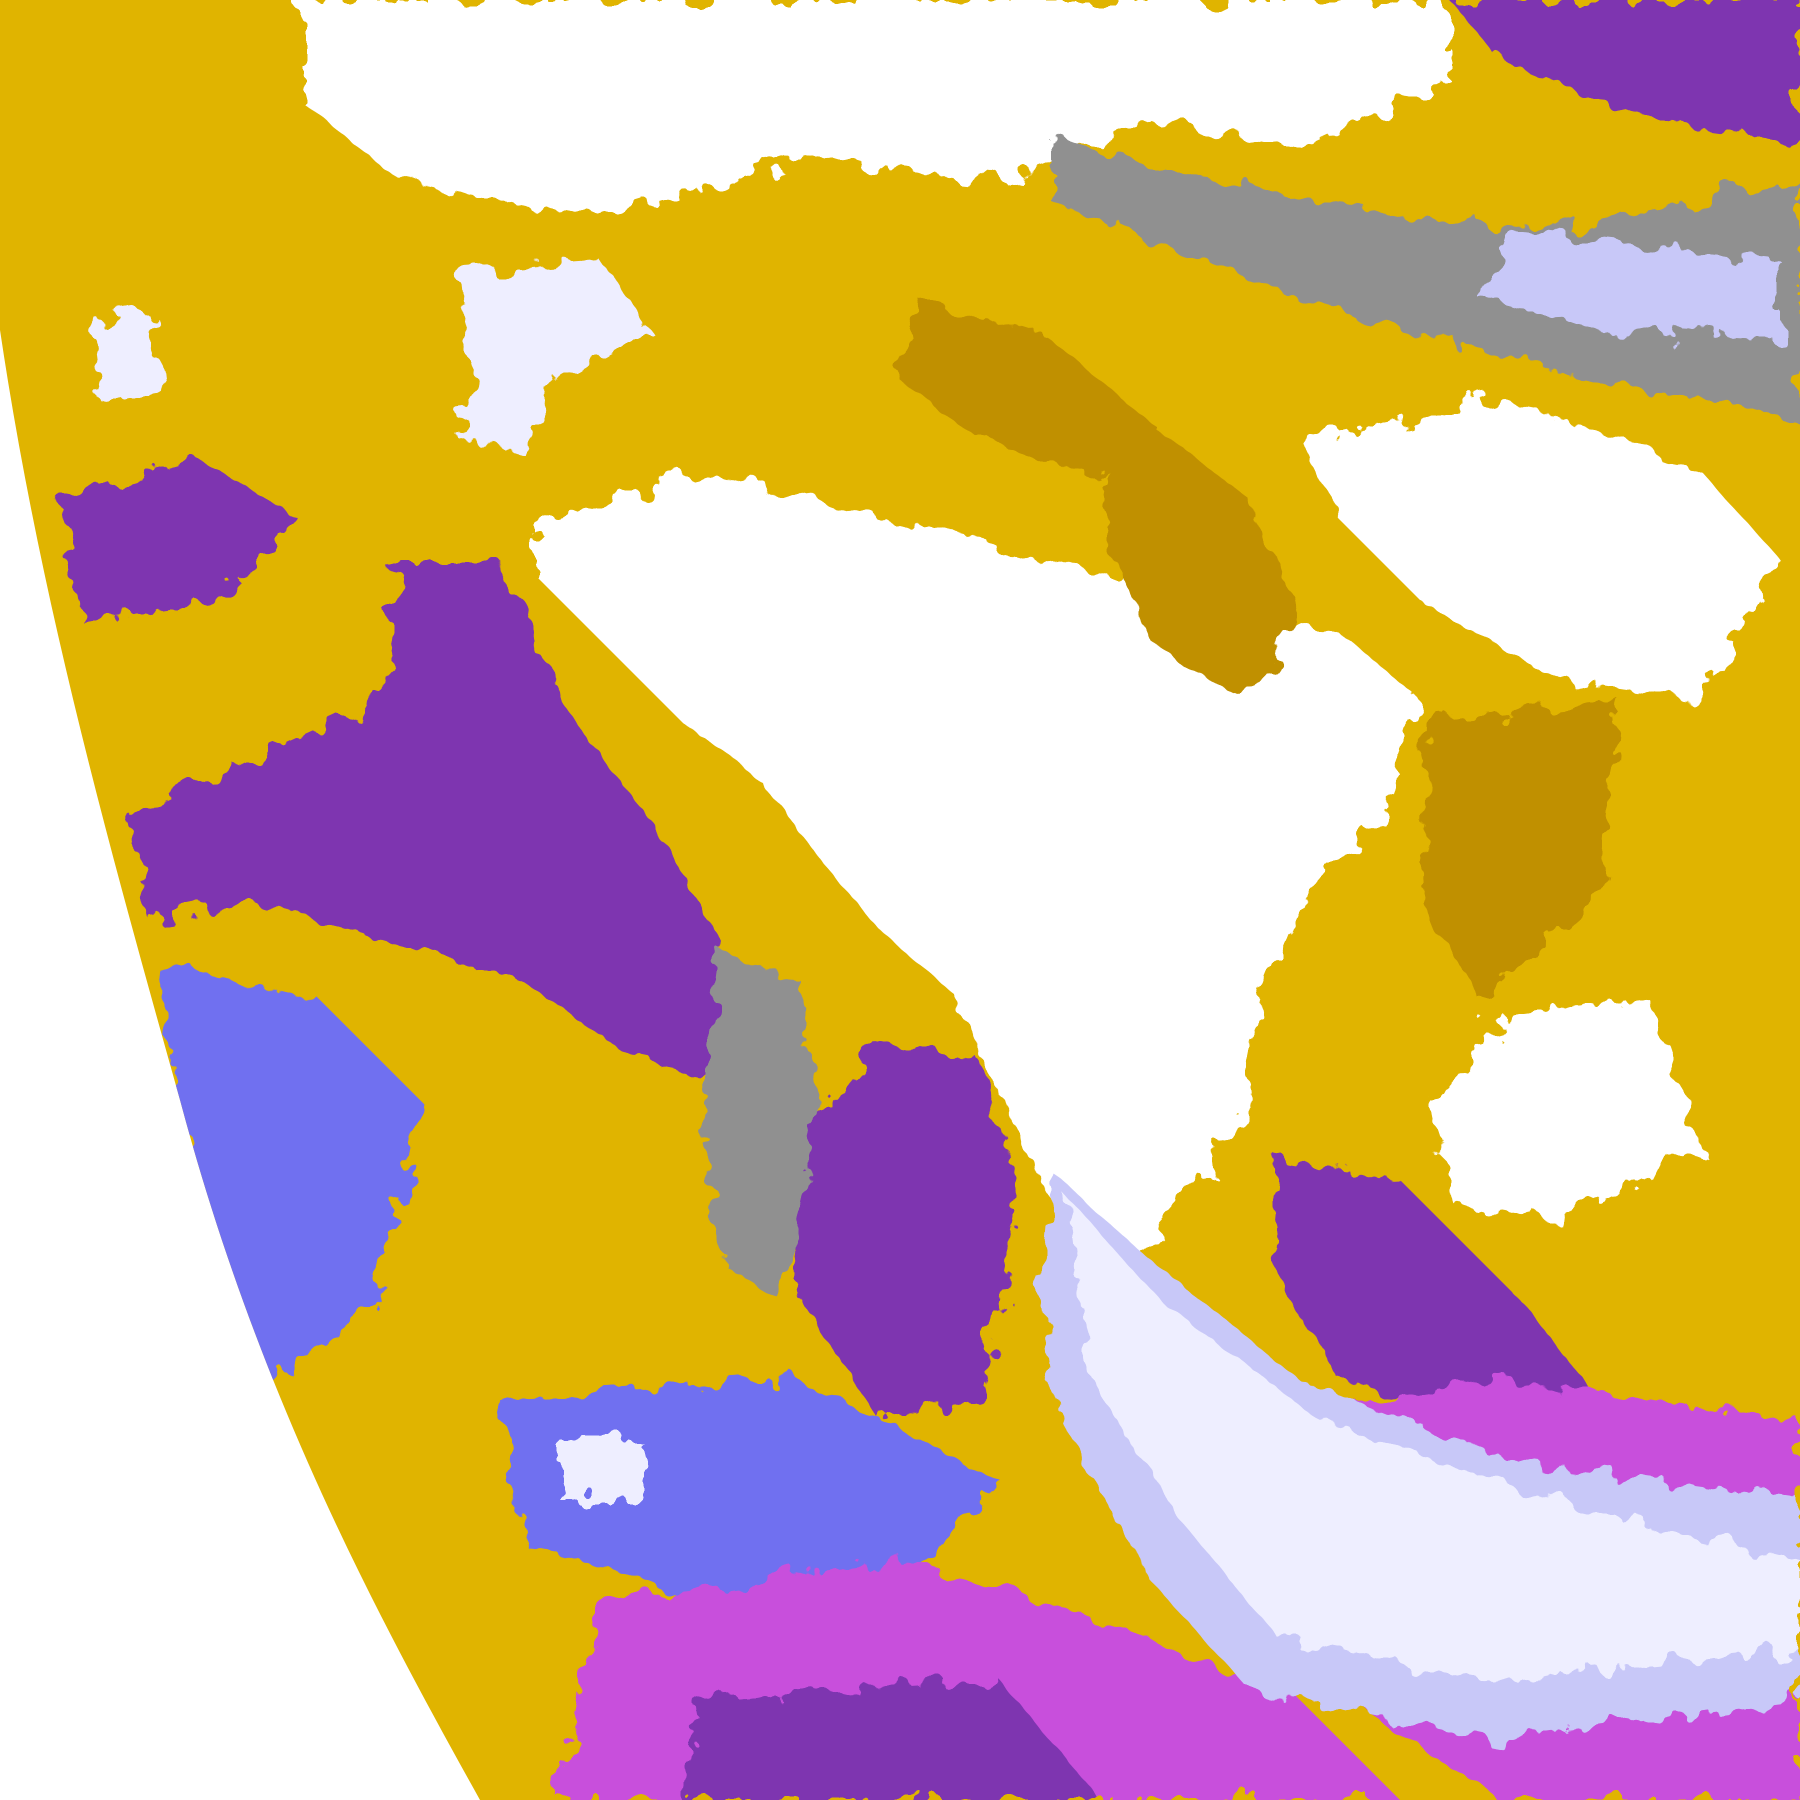  I want to click on arabian-sea-purple, so click(435, 820).